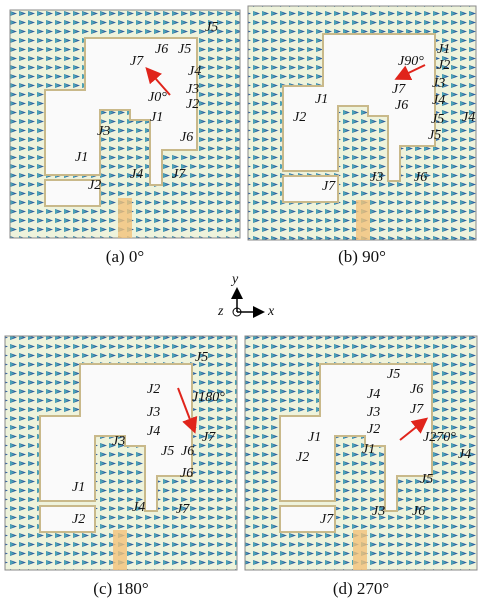 Image resolution: width=480 pixels, height=610 pixels. Describe the element at coordinates (246, 295) in the screenshot. I see `axis-symbol: y z x` at that location.